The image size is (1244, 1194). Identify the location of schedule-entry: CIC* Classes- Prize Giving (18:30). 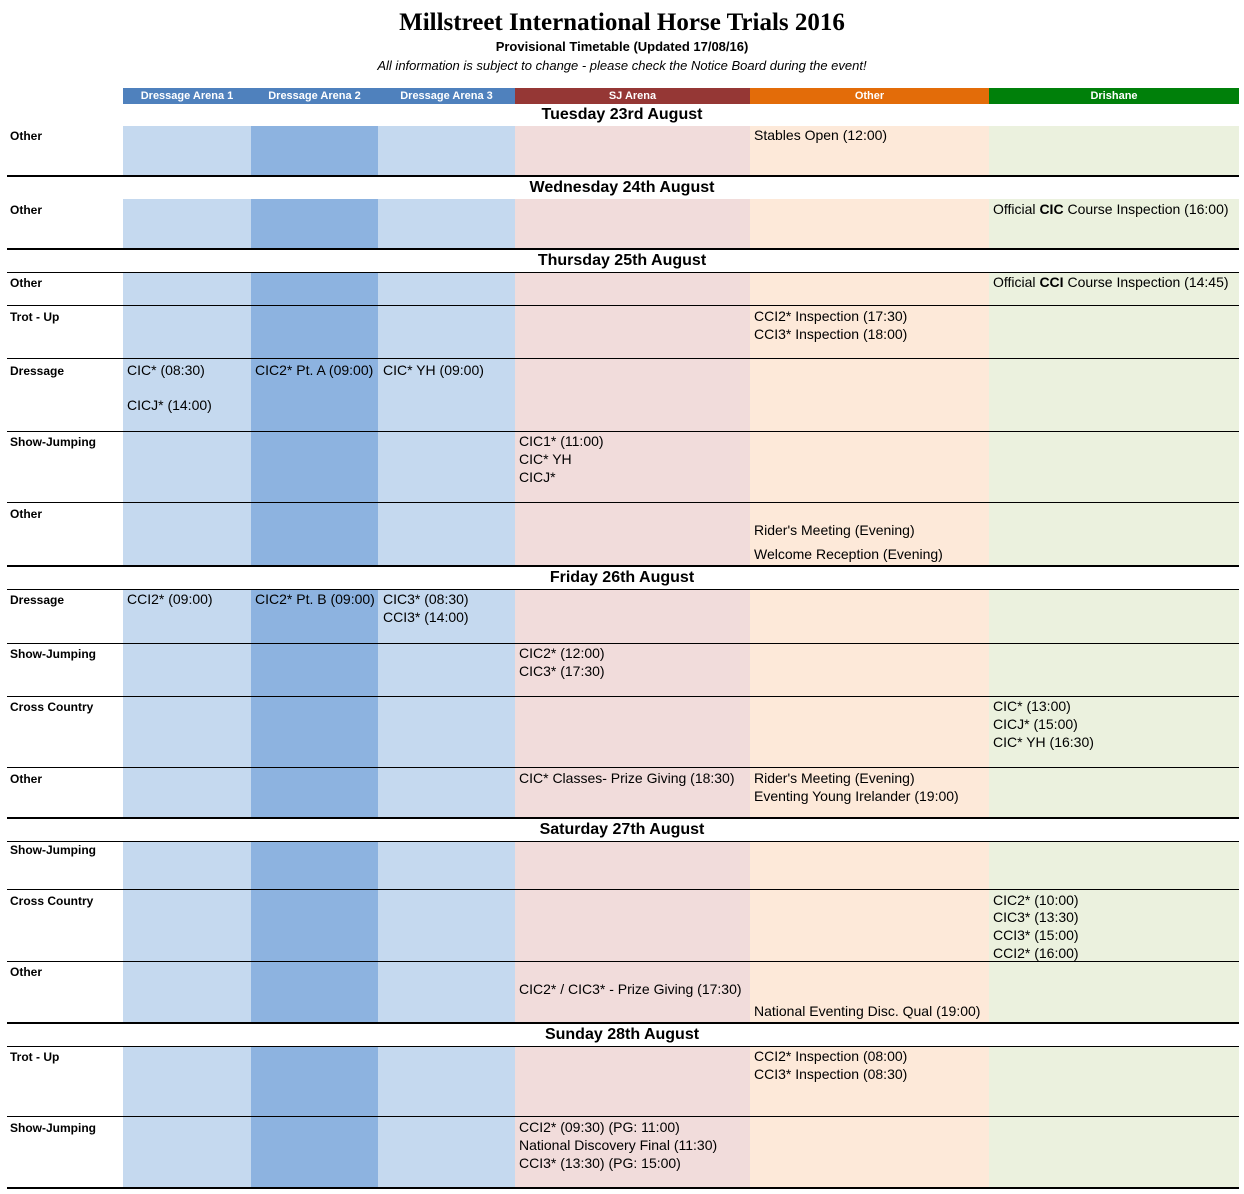
(627, 778).